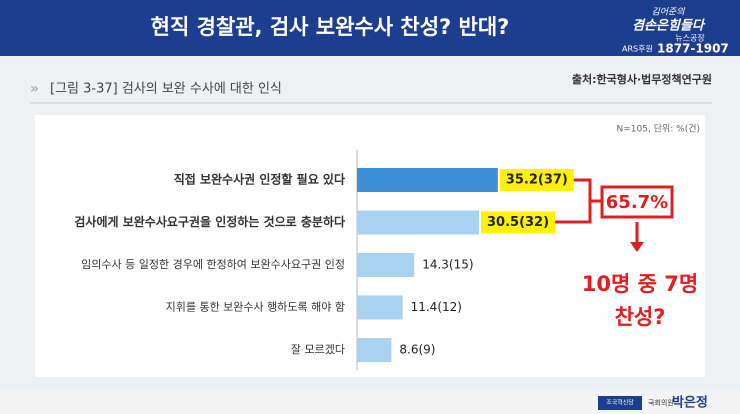 The width and height of the screenshot is (740, 414). What do you see at coordinates (259, 179) in the screenshot?
I see `category-label: 직접 보완수사권 인정할 필요 있다` at bounding box center [259, 179].